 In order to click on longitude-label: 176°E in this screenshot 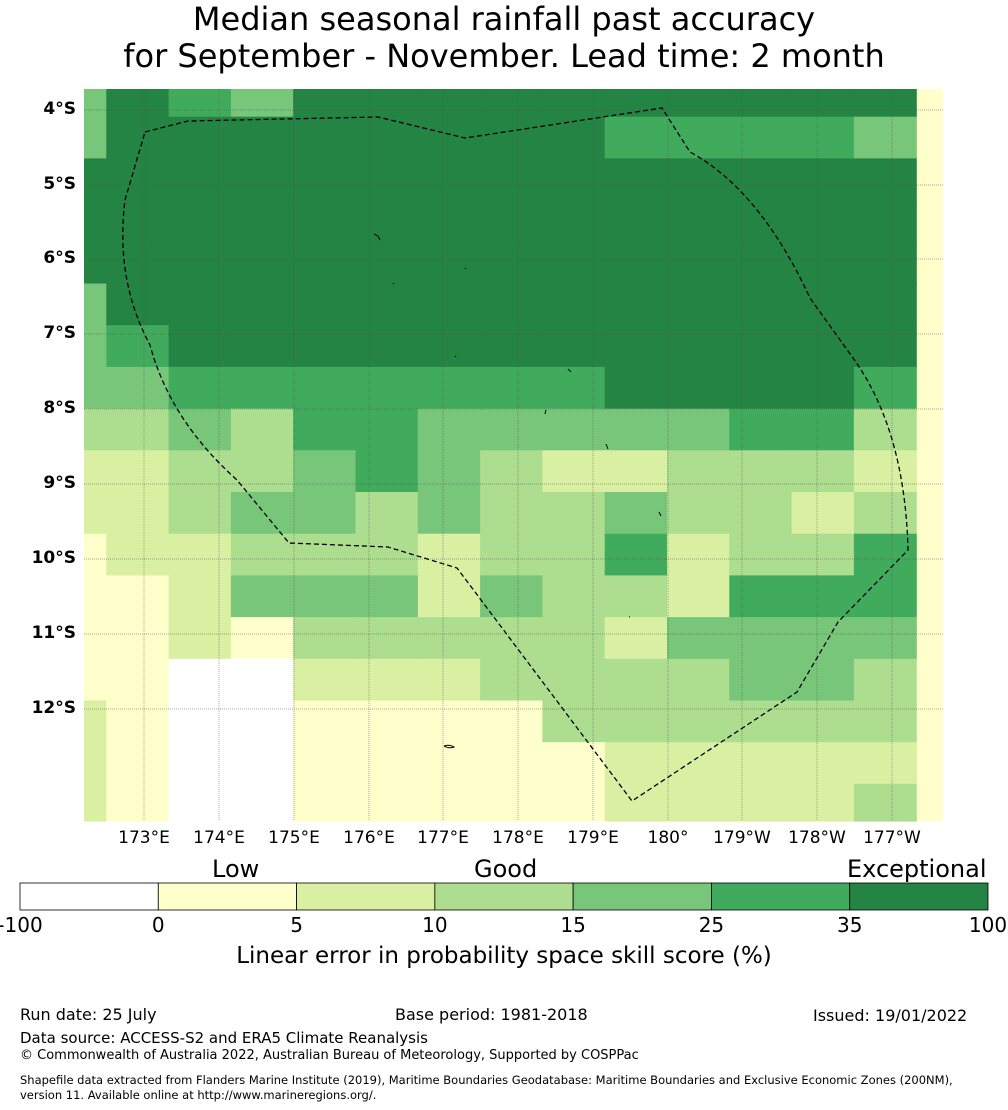, I will do `click(369, 838)`.